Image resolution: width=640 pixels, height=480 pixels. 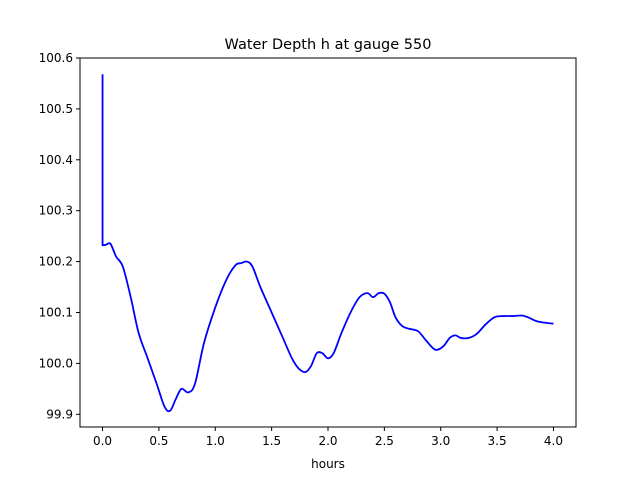 What do you see at coordinates (384, 441) in the screenshot?
I see `x-tick-label: 2.5` at bounding box center [384, 441].